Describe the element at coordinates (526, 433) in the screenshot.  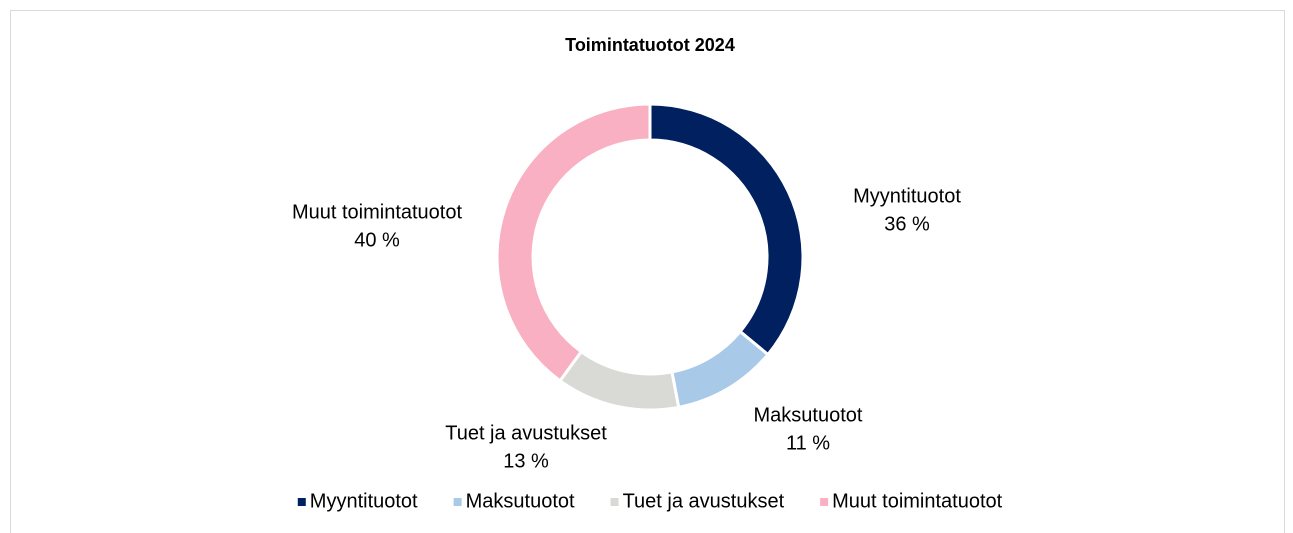
I see `data-label-name: Tuet ja avustukset` at that location.